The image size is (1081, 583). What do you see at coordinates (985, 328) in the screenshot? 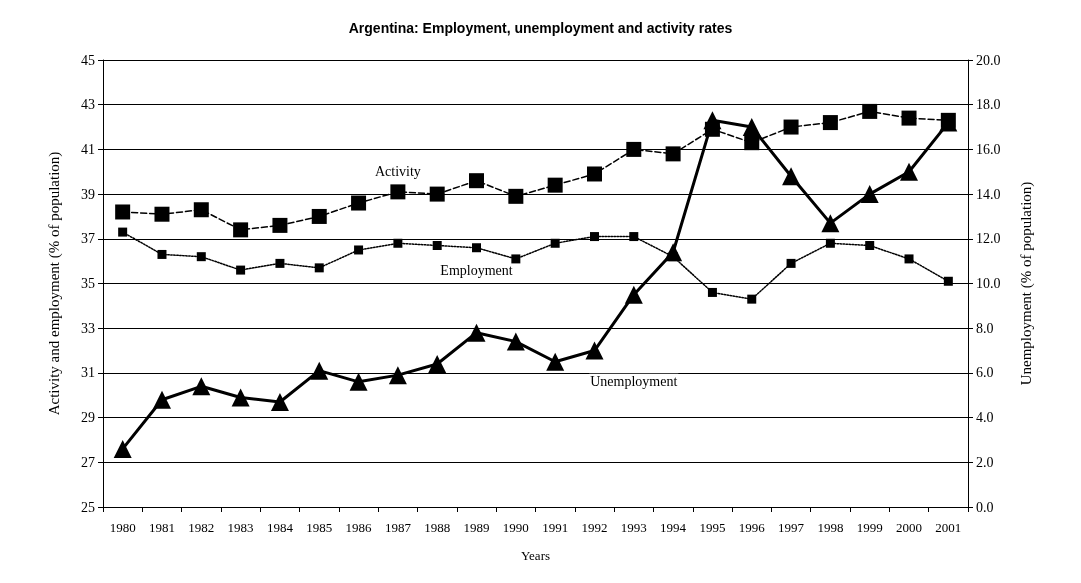
I see `y2-tick-label: 8.0` at bounding box center [985, 328].